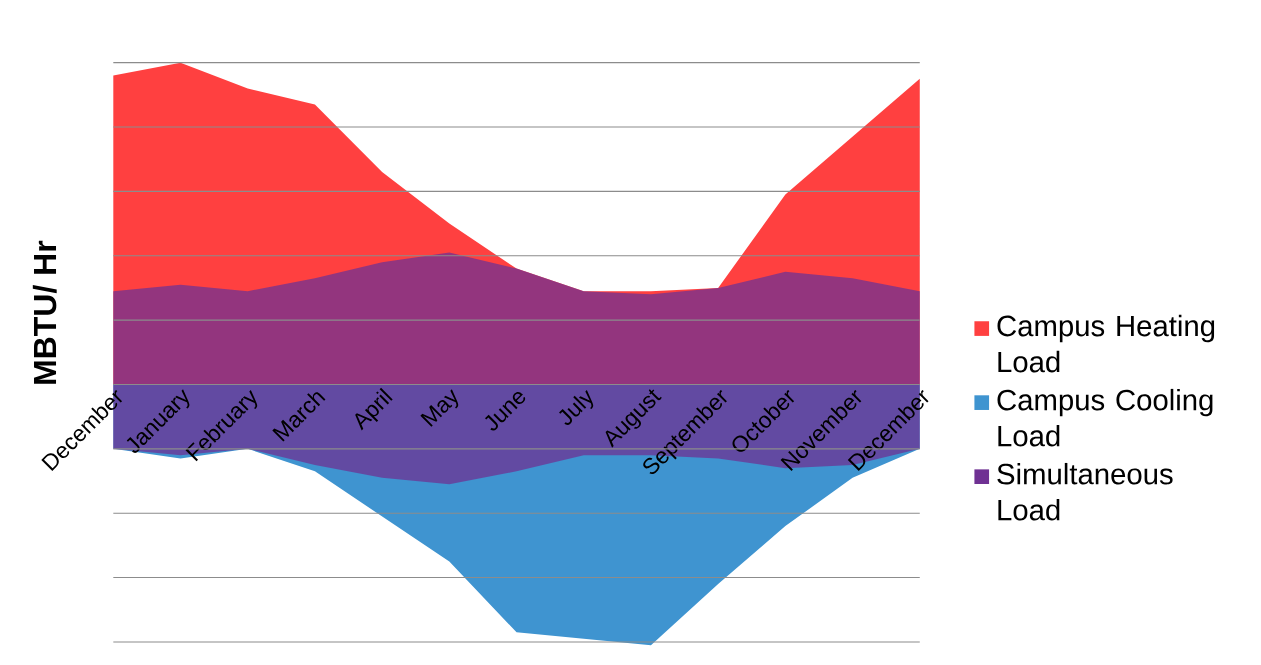 This screenshot has height=665, width=1261. What do you see at coordinates (1085, 491) in the screenshot?
I see `legend-label: Simultaneous Load` at bounding box center [1085, 491].